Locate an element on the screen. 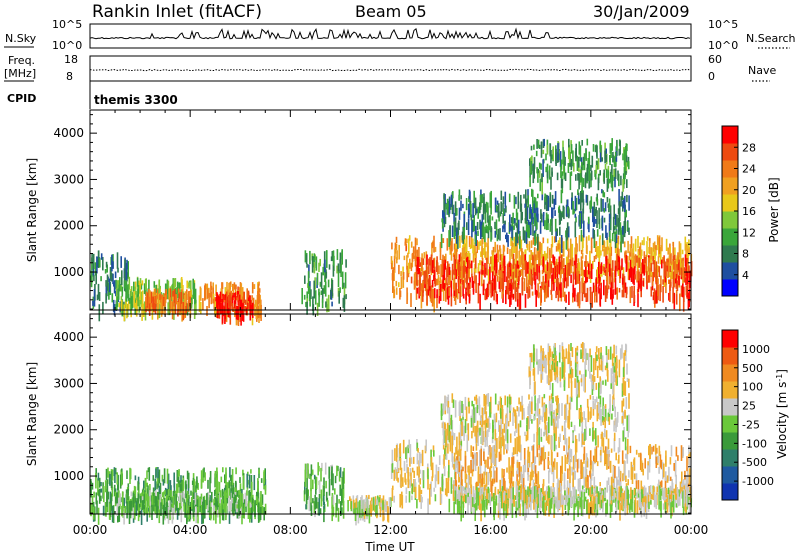 Image resolution: width=800 pixels, height=554 pixels. power-colorbar-swatch is located at coordinates (730, 271).